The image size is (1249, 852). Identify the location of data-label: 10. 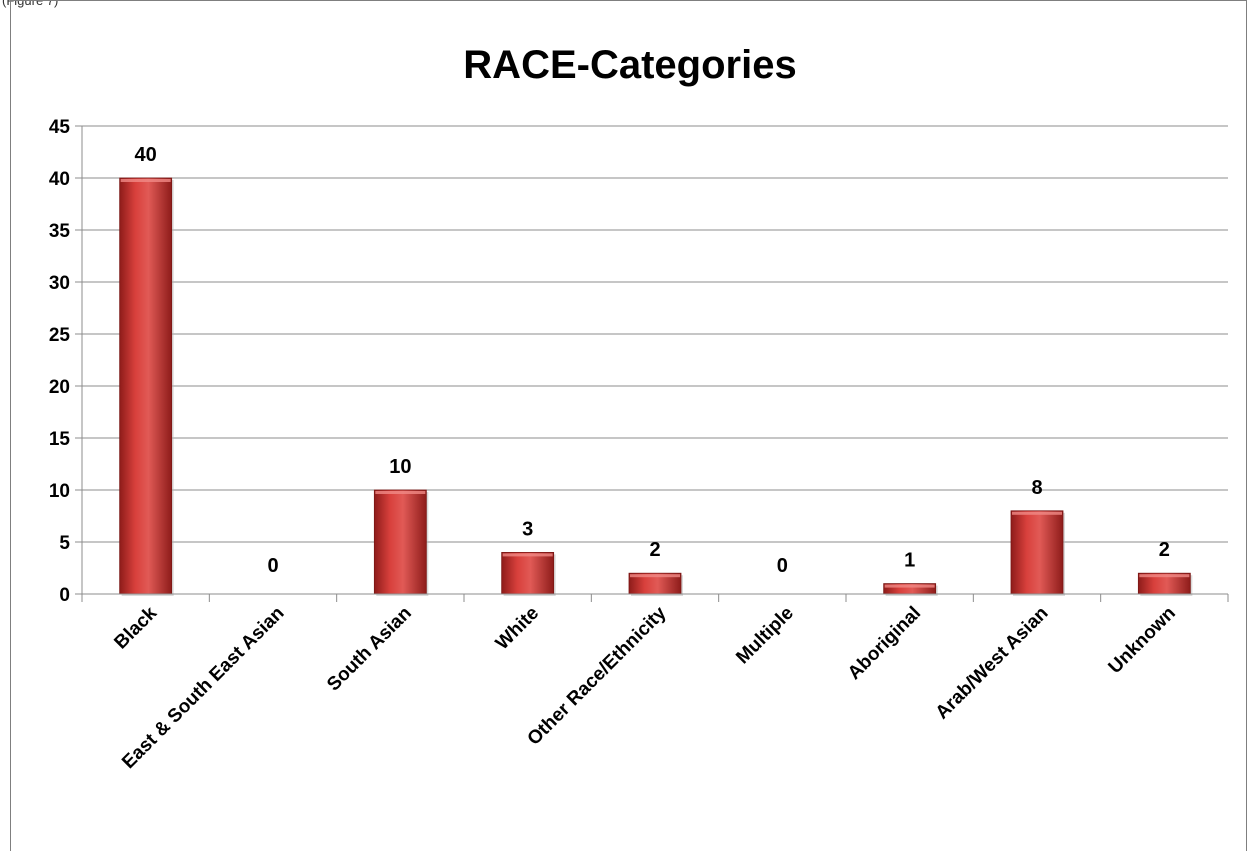
(400, 467).